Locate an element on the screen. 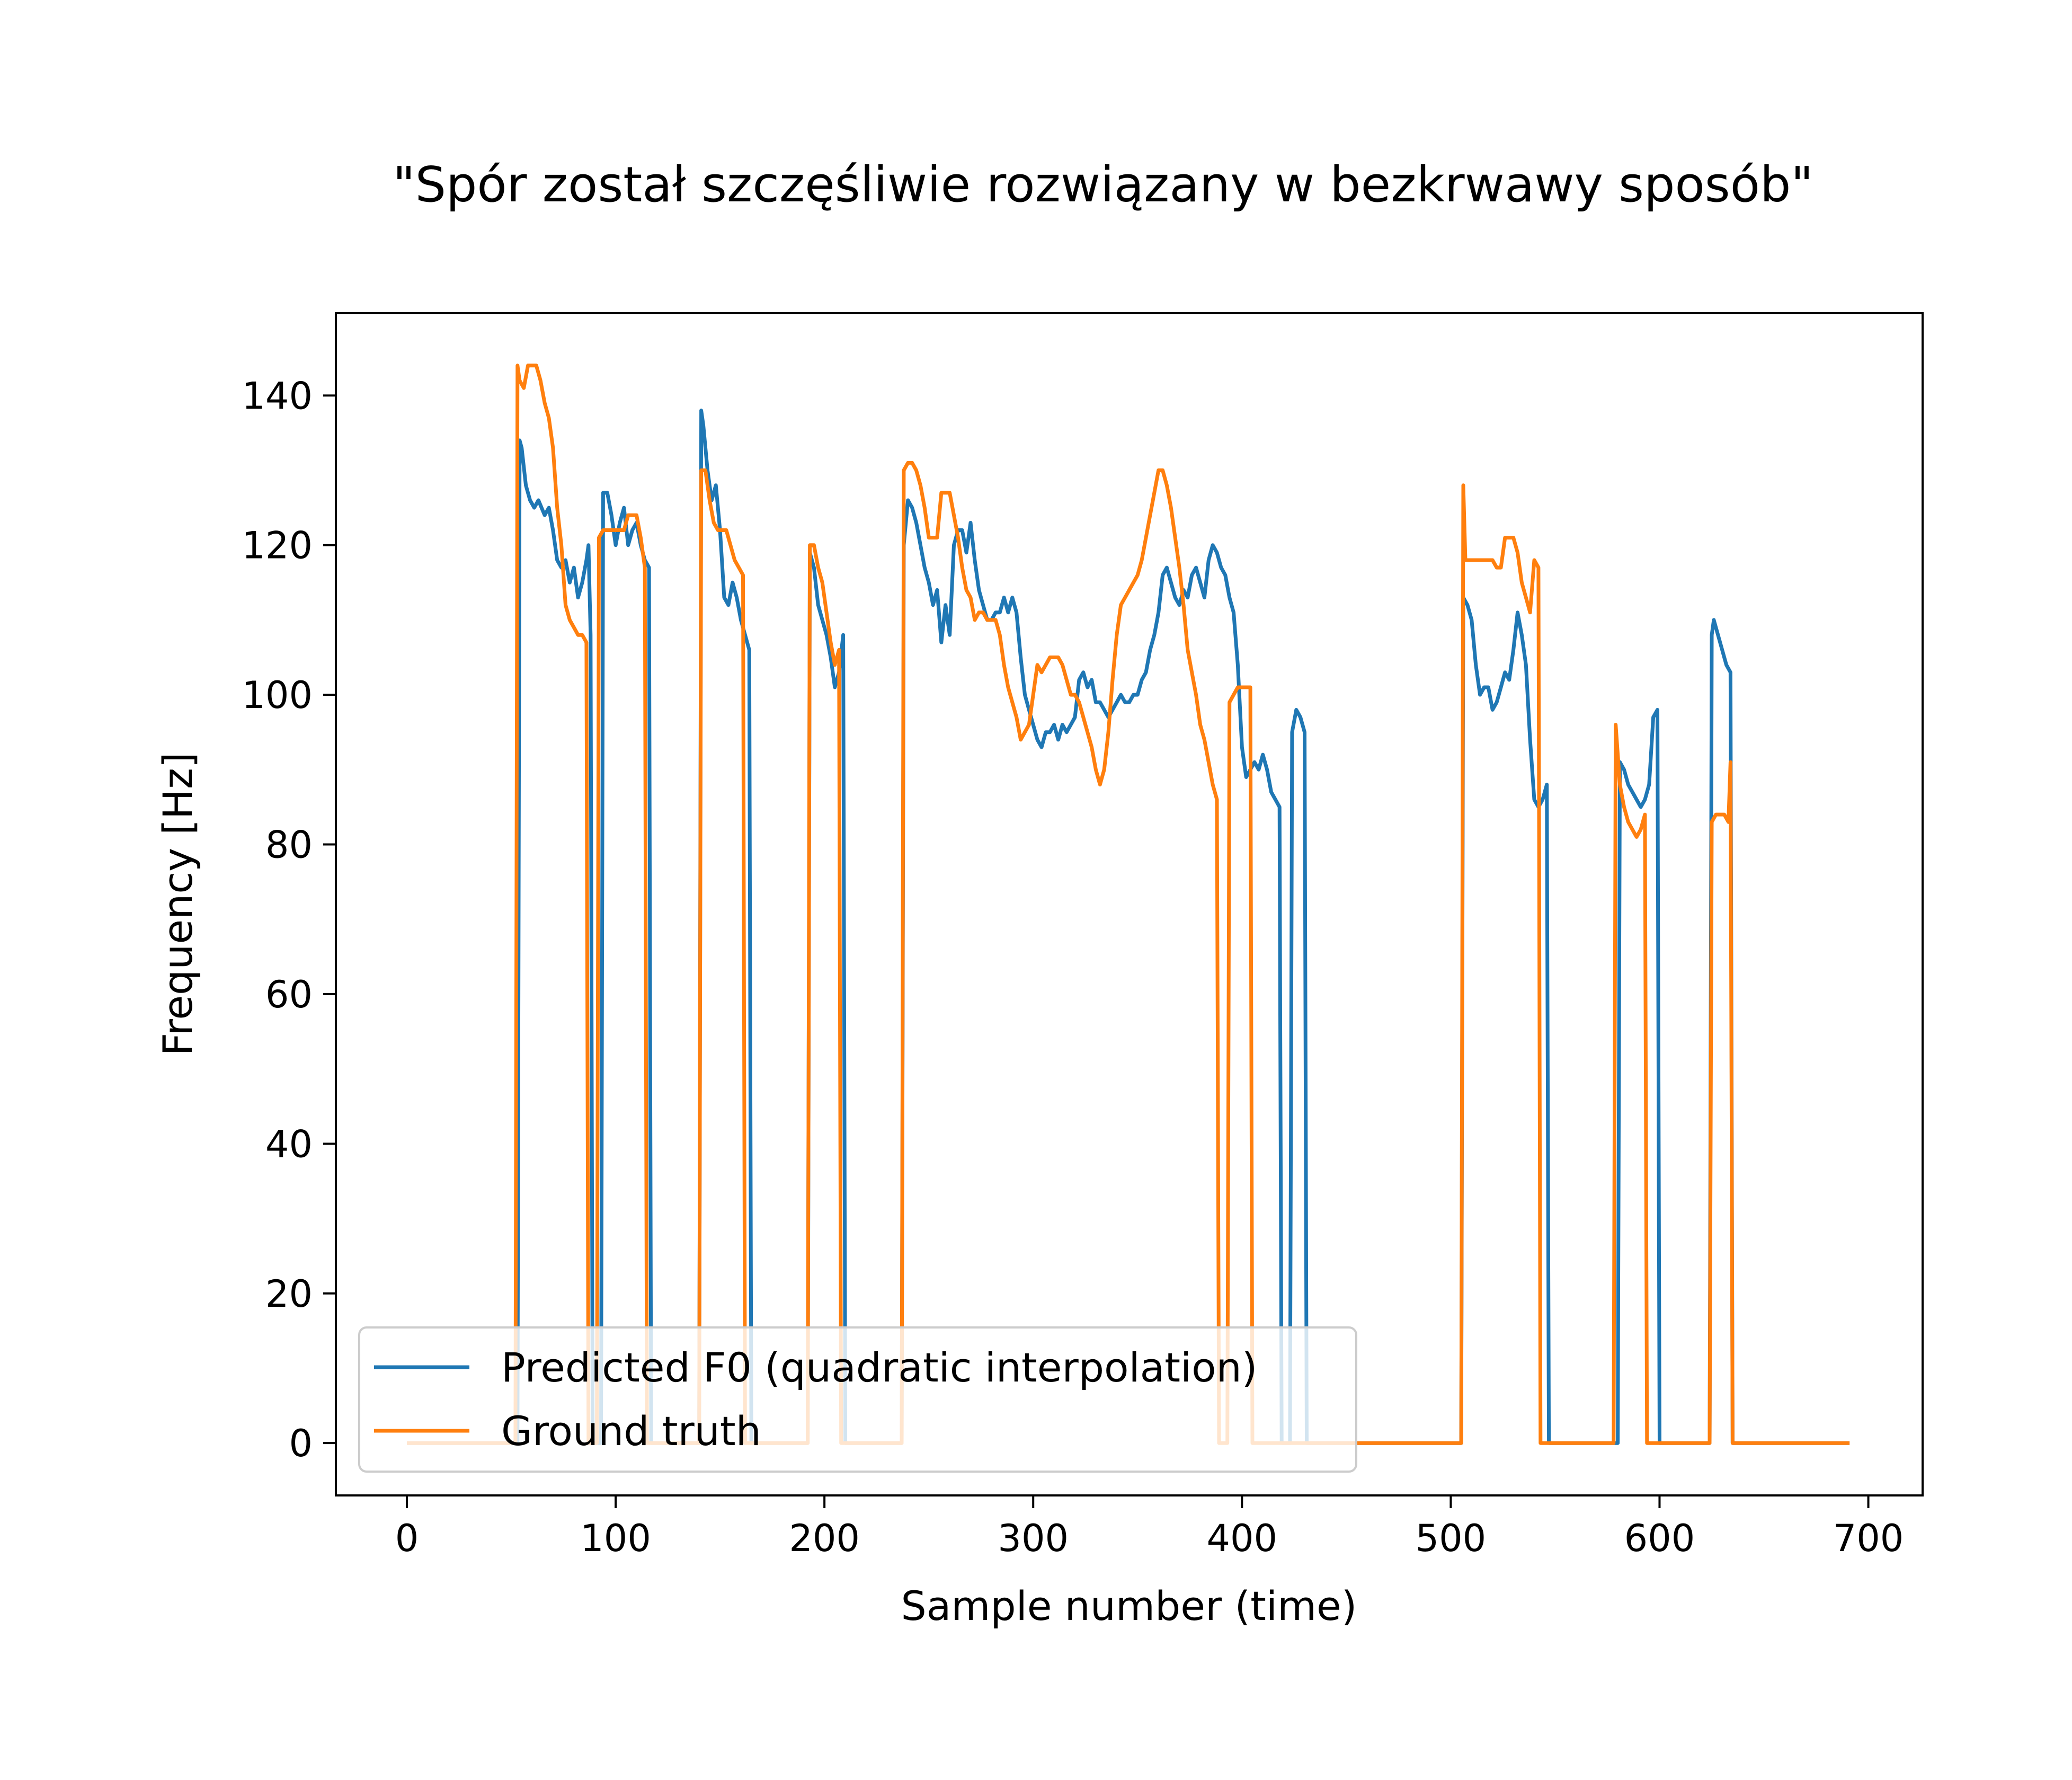 The height and width of the screenshot is (1780, 2072). x-tick-label: 200 is located at coordinates (824, 1538).